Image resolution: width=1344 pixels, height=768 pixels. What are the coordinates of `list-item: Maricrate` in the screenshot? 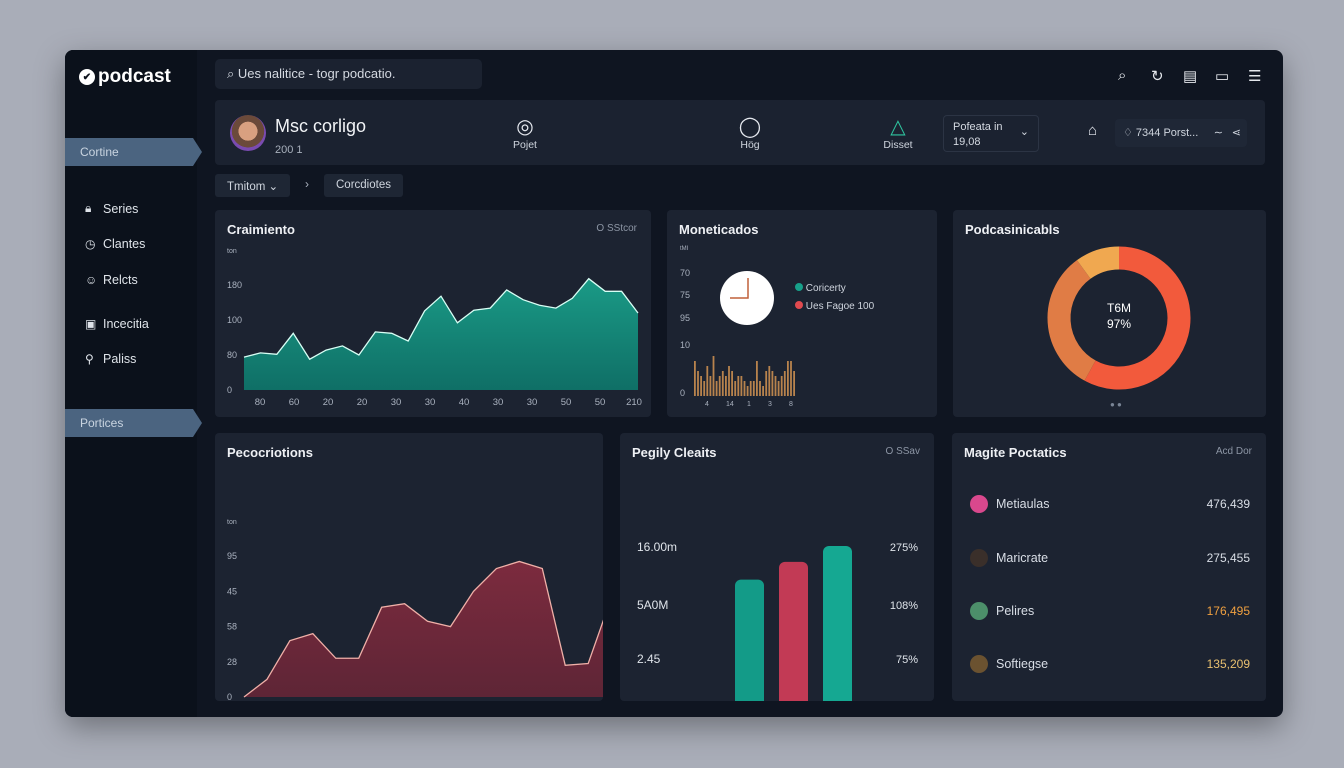 It's located at (1009, 558).